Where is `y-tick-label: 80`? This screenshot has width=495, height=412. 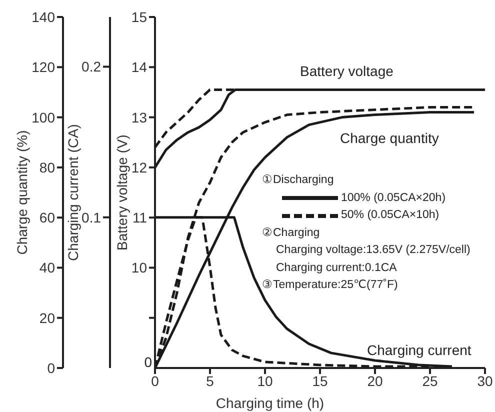 y-tick-label: 80 is located at coordinates (47, 167).